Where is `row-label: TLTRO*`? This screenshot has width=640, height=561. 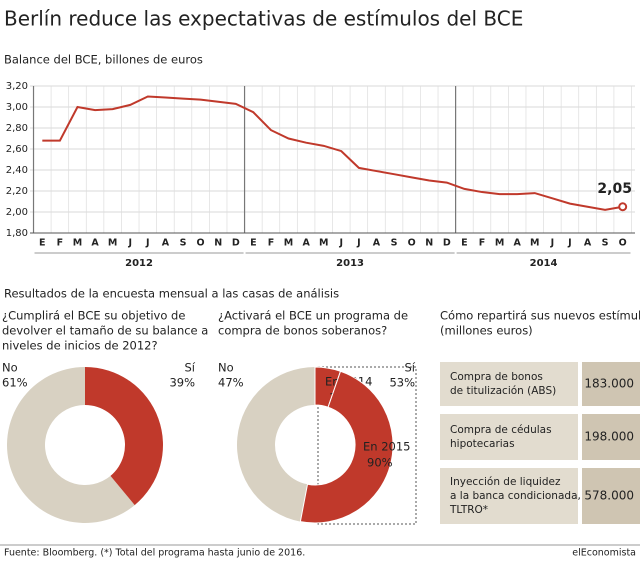 row-label: TLTRO* is located at coordinates (468, 510).